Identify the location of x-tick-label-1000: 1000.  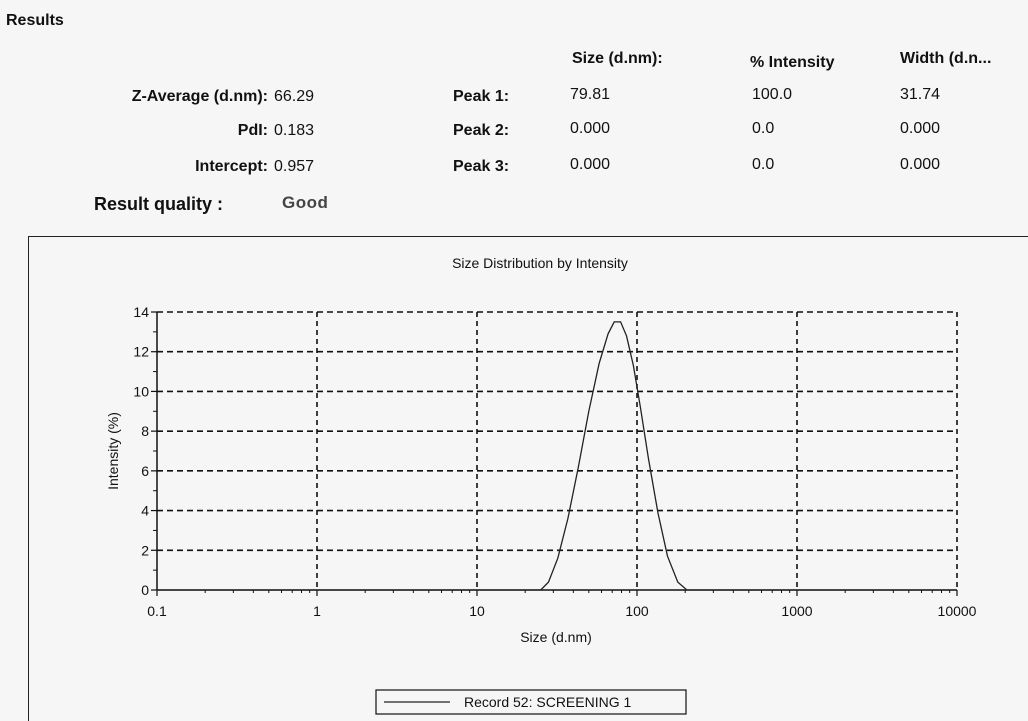
(796, 611).